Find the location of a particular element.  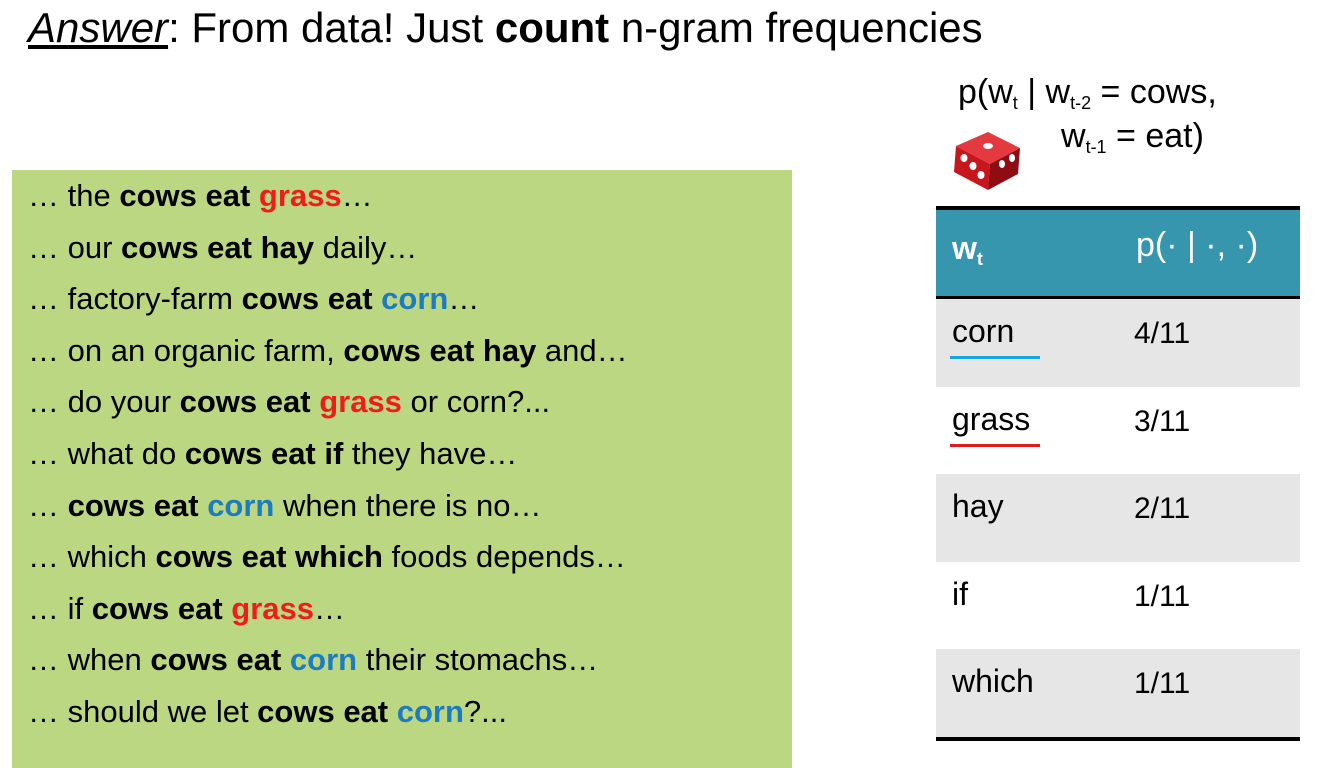

title-answer: Answer is located at coordinates (98, 27).